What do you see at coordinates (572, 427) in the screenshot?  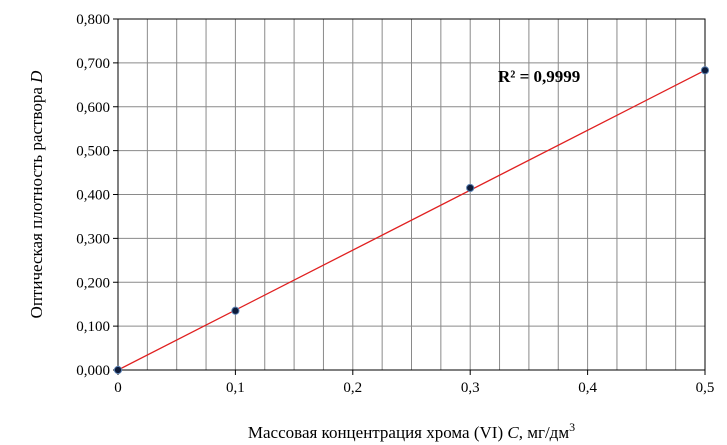 I see `x-axis-title-sup: 3` at bounding box center [572, 427].